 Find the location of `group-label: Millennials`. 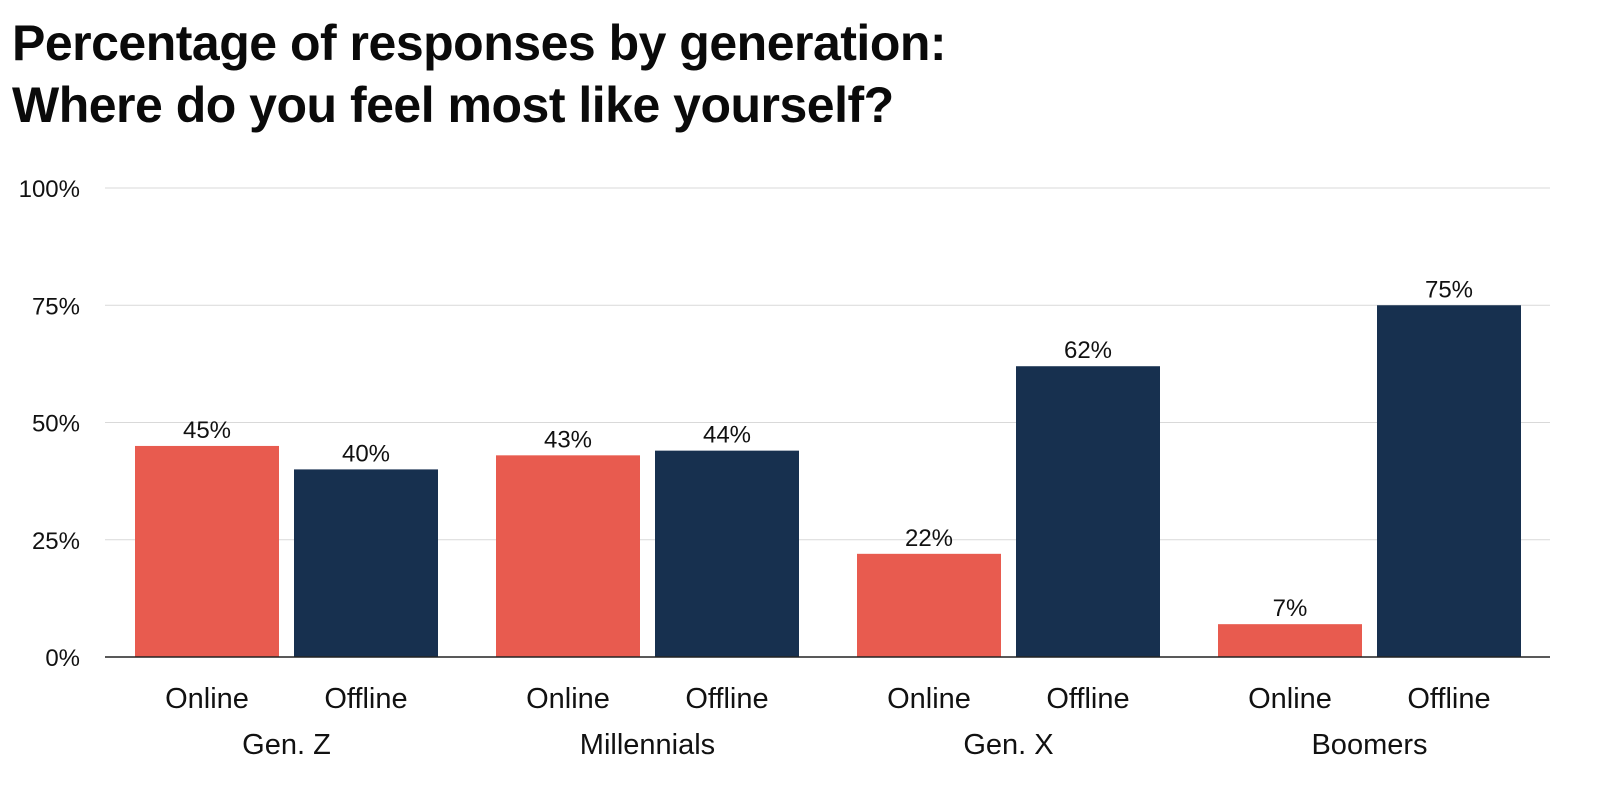

group-label: Millennials is located at coordinates (647, 745).